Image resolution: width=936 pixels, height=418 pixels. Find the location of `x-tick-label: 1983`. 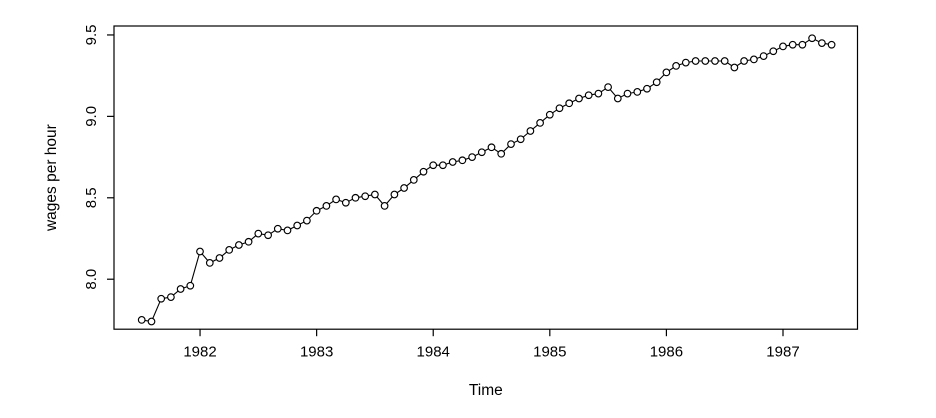

x-tick-label: 1983 is located at coordinates (316, 352).